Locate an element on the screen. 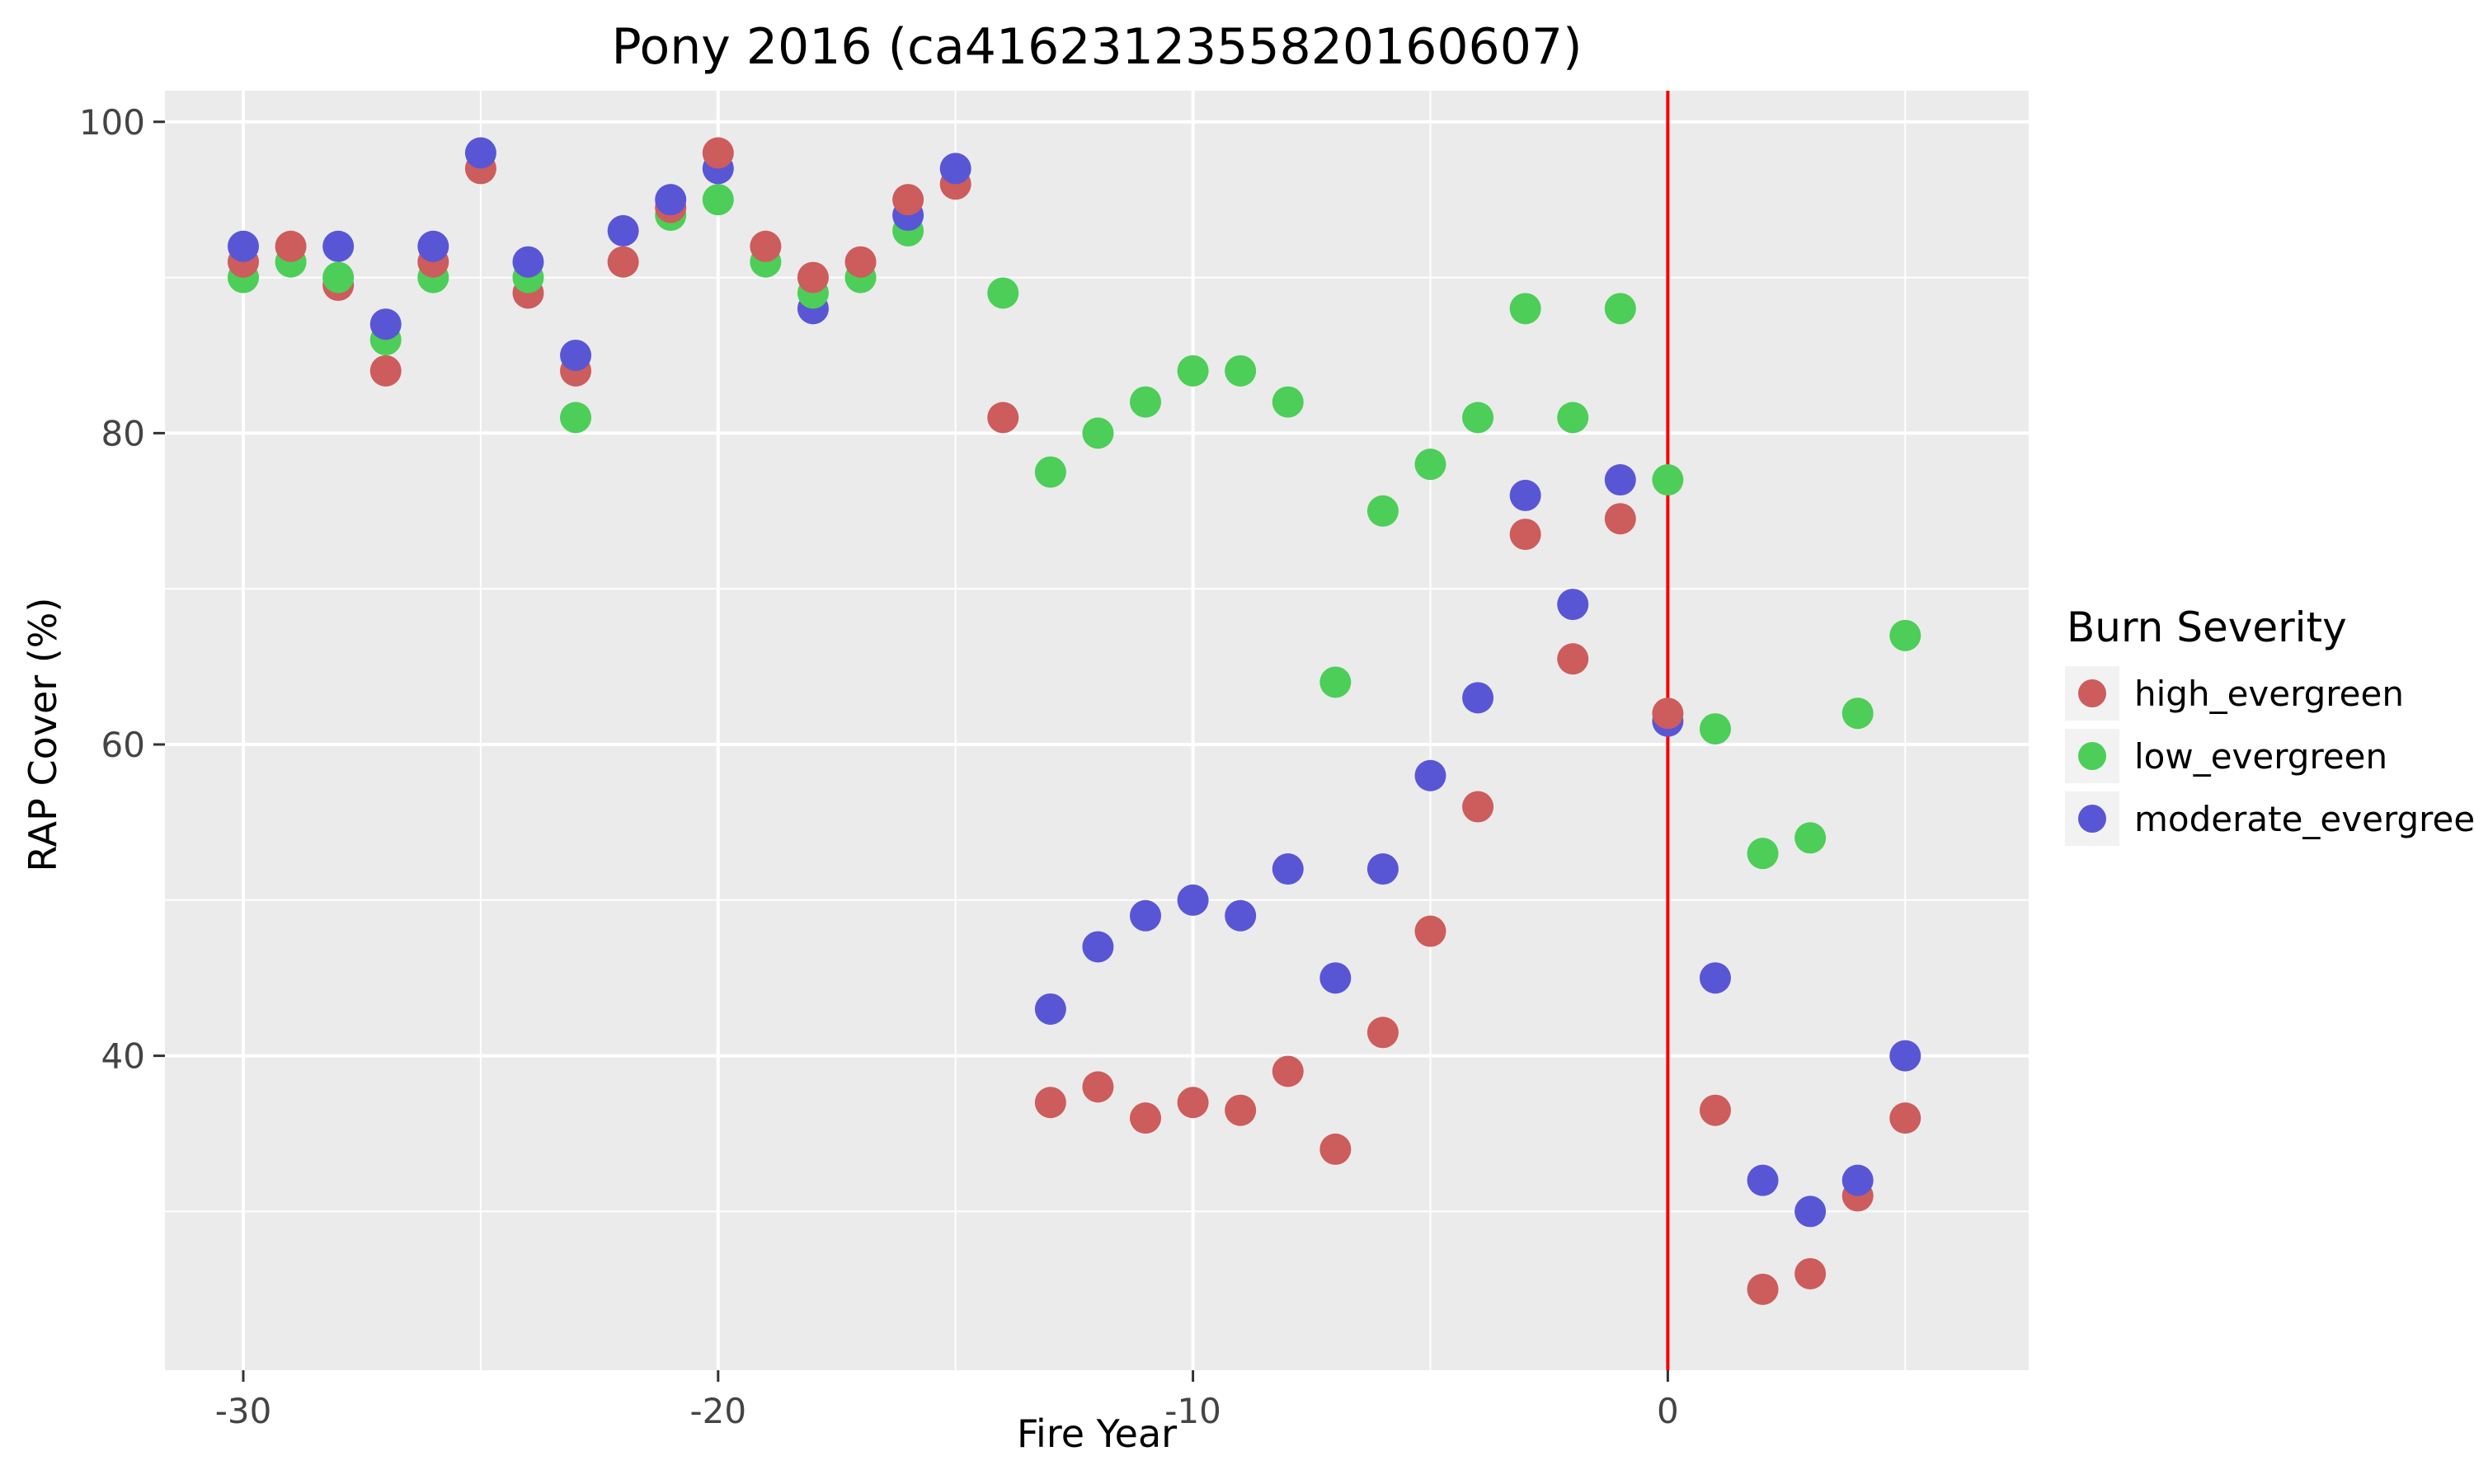  x-tick-label: -30 is located at coordinates (243, 1411).